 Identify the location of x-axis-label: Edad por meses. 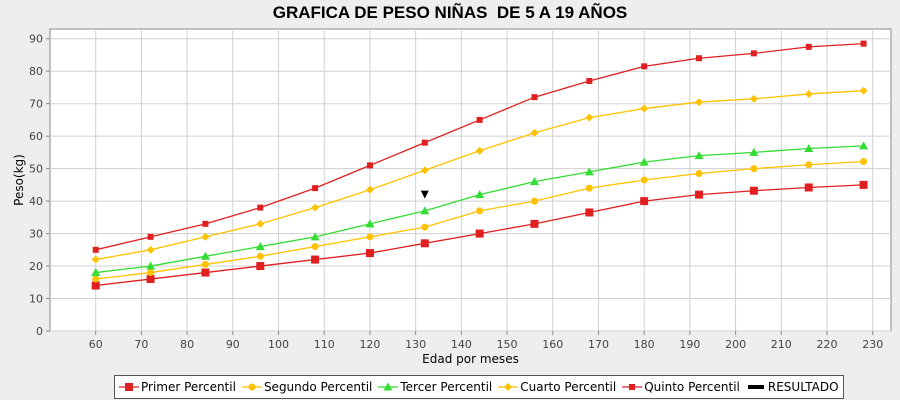
(470, 359).